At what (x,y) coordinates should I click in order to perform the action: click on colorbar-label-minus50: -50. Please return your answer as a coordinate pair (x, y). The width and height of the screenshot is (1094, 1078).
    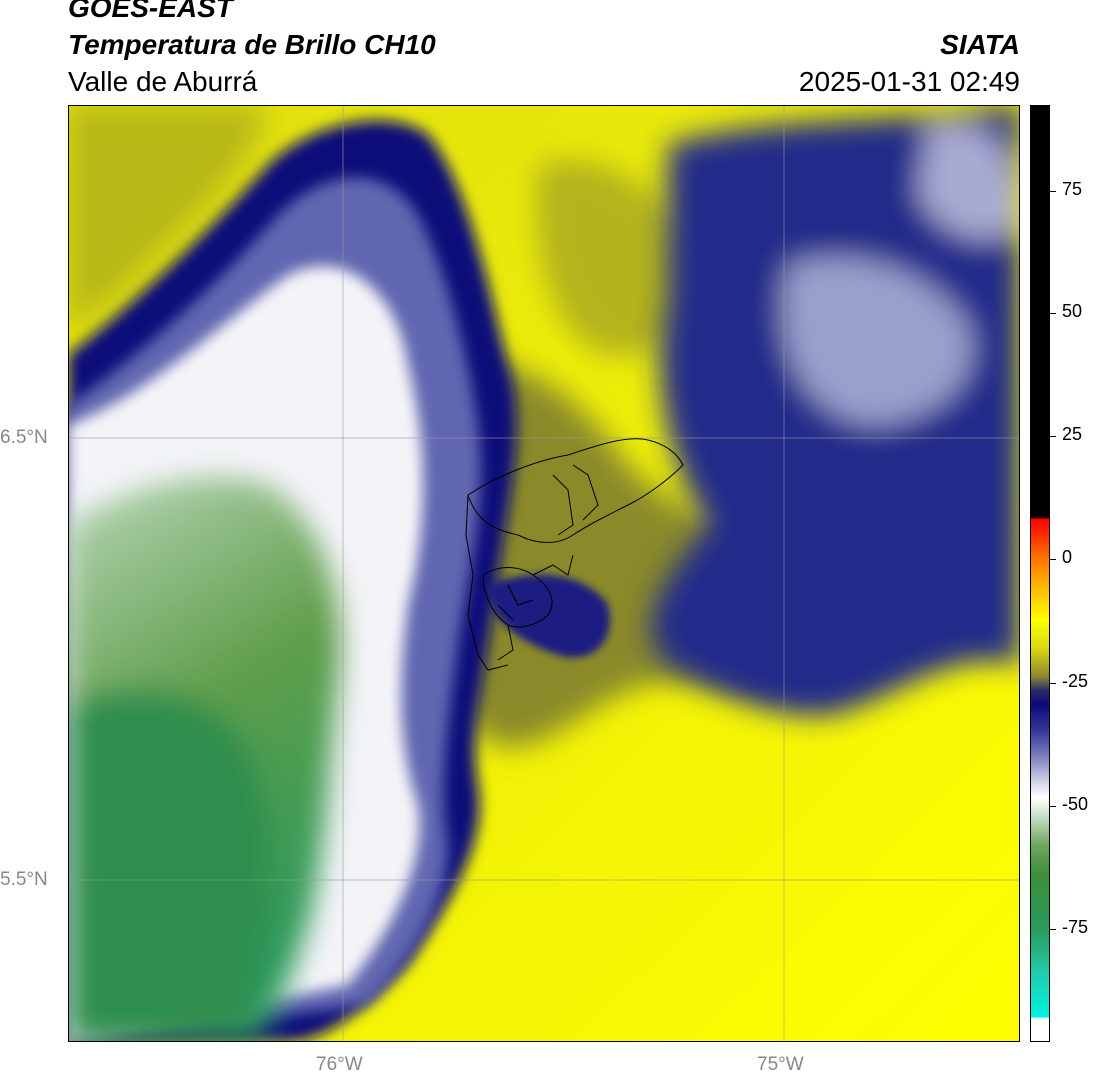
    Looking at the image, I should click on (1075, 804).